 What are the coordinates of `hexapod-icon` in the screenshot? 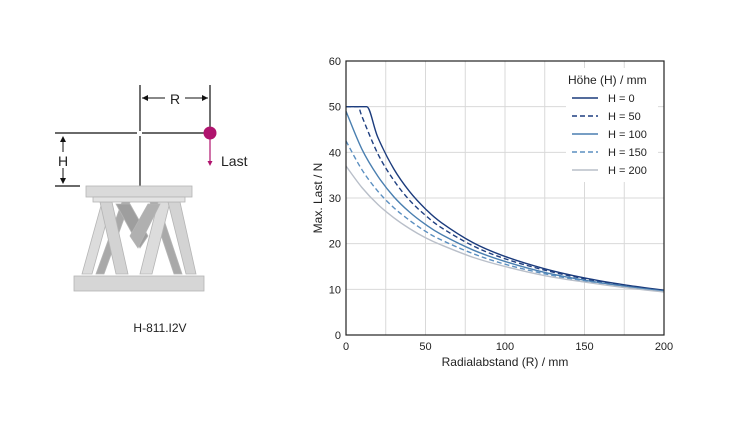 It's located at (139, 238).